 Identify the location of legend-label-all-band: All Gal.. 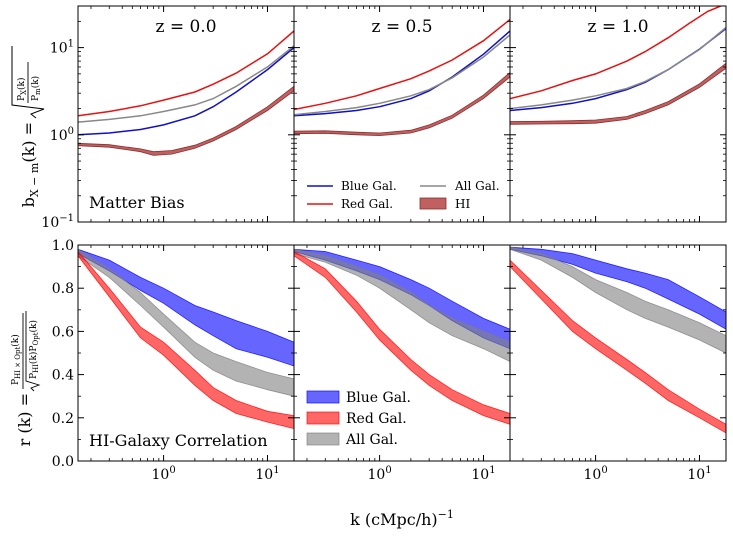
(371, 440).